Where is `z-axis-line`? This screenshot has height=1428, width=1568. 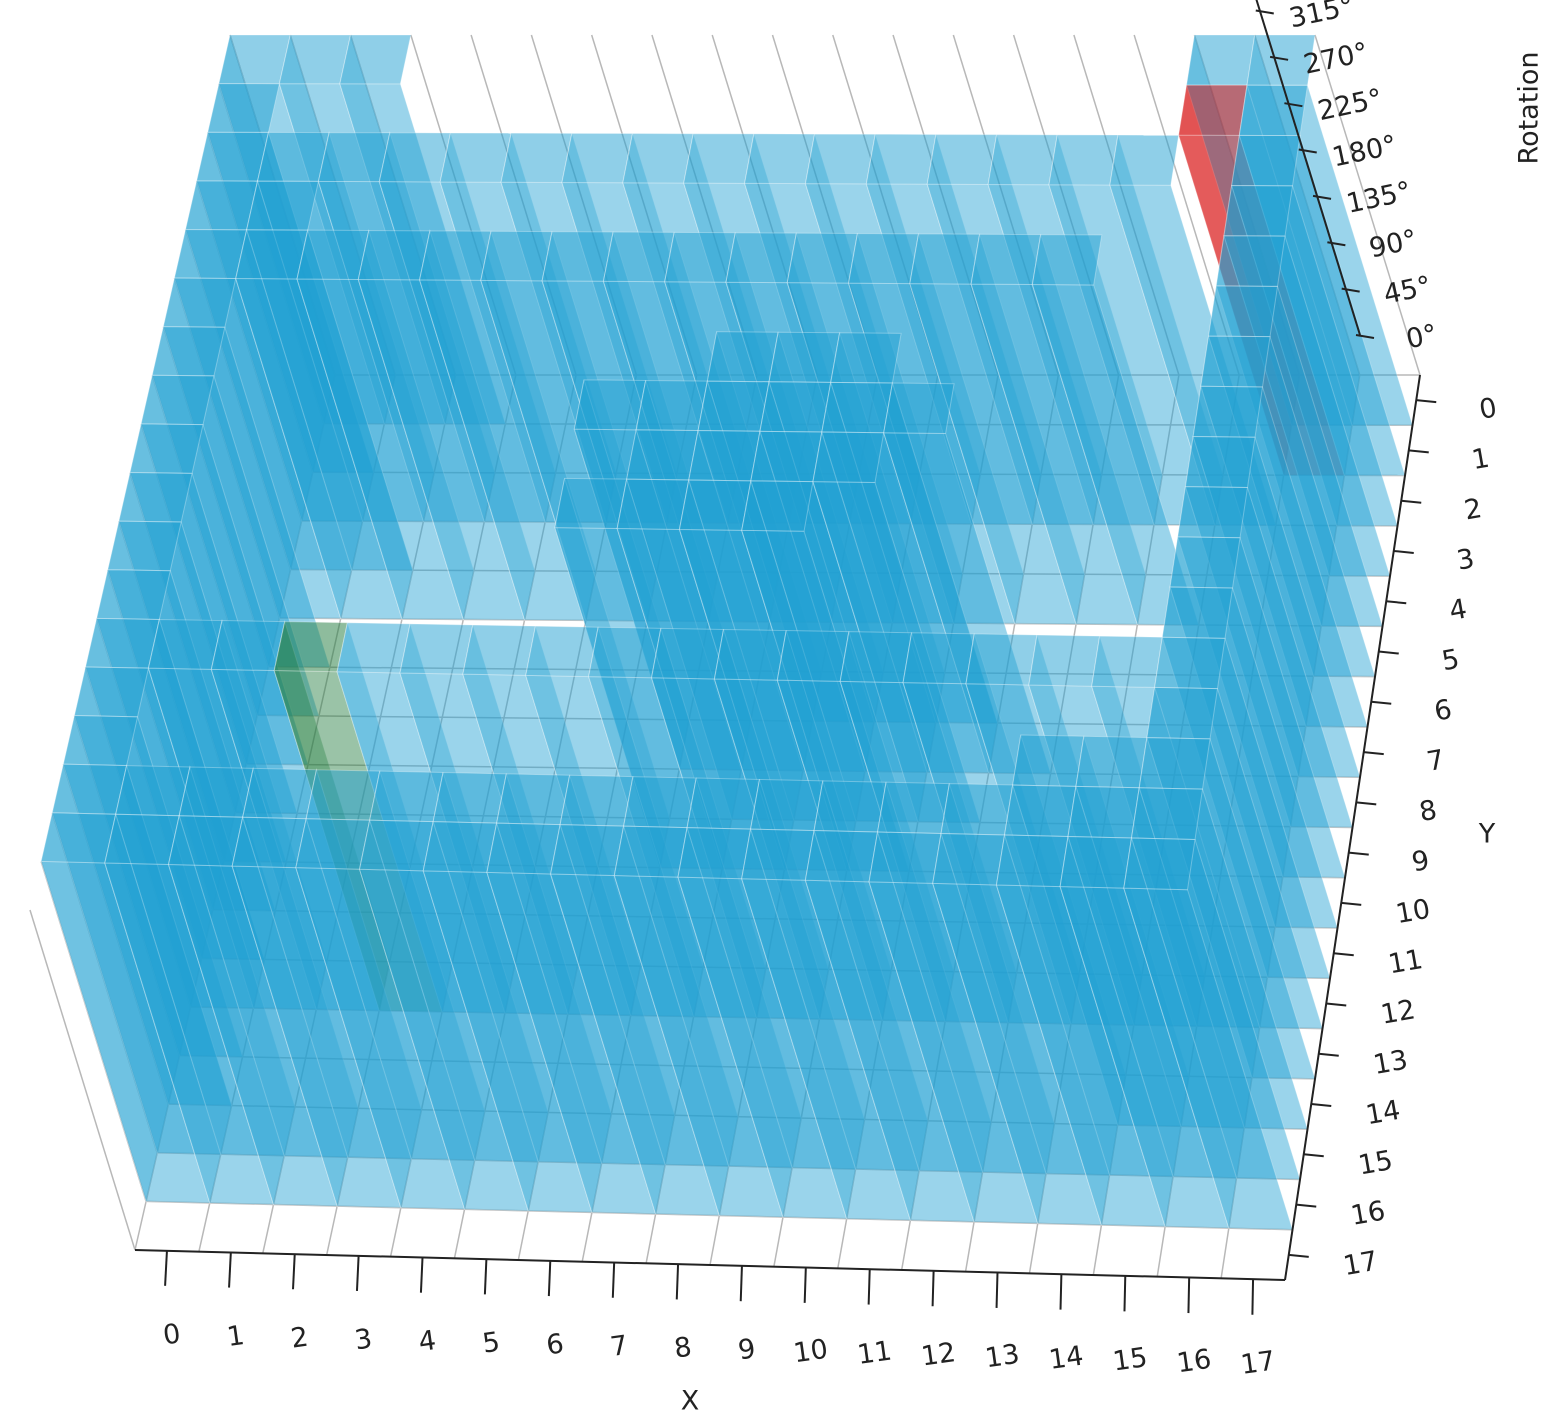
z-axis-line is located at coordinates (1308, 168).